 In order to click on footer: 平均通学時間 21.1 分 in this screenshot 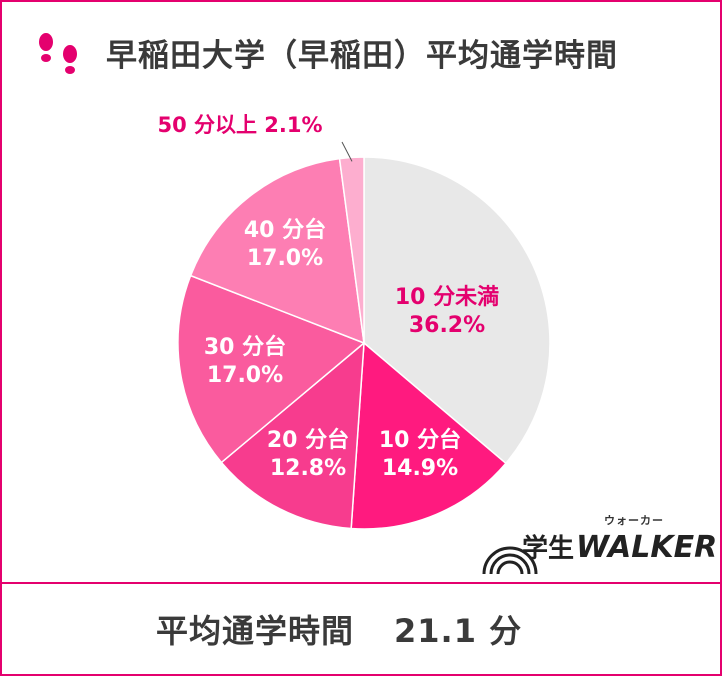, I will do `click(361, 629)`.